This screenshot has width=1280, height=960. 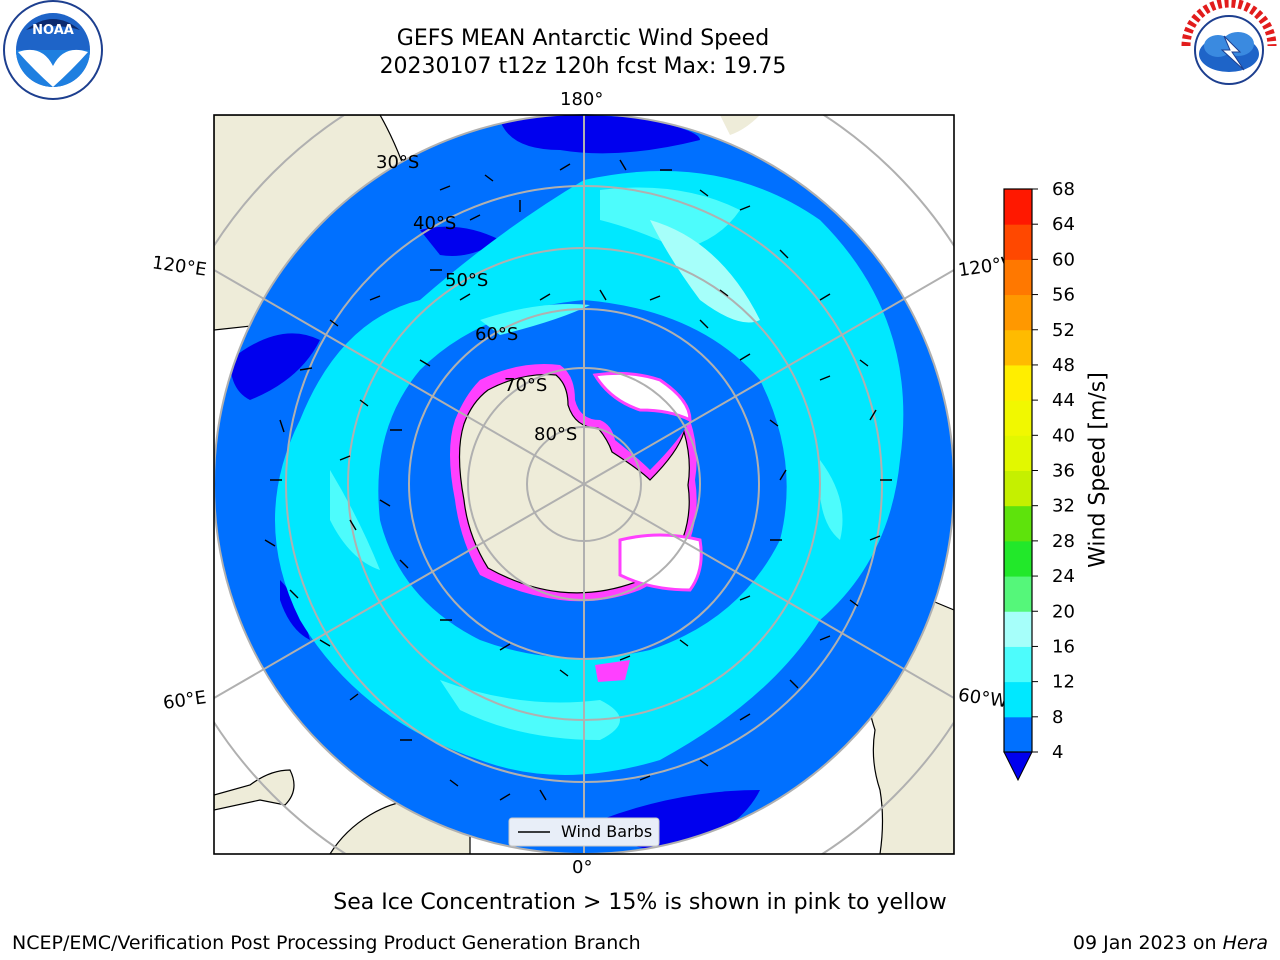 I want to click on colorbar-tick-label: 68, so click(x=1063, y=189).